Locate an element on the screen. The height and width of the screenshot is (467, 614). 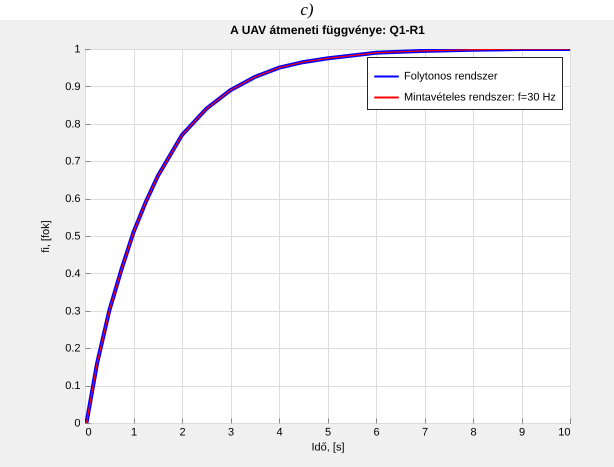
y-tick-label: 0.6 is located at coordinates (72, 199).